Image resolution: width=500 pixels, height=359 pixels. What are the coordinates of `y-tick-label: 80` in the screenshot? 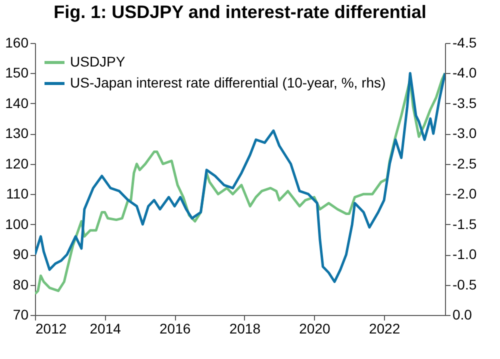 It's located at (20, 284).